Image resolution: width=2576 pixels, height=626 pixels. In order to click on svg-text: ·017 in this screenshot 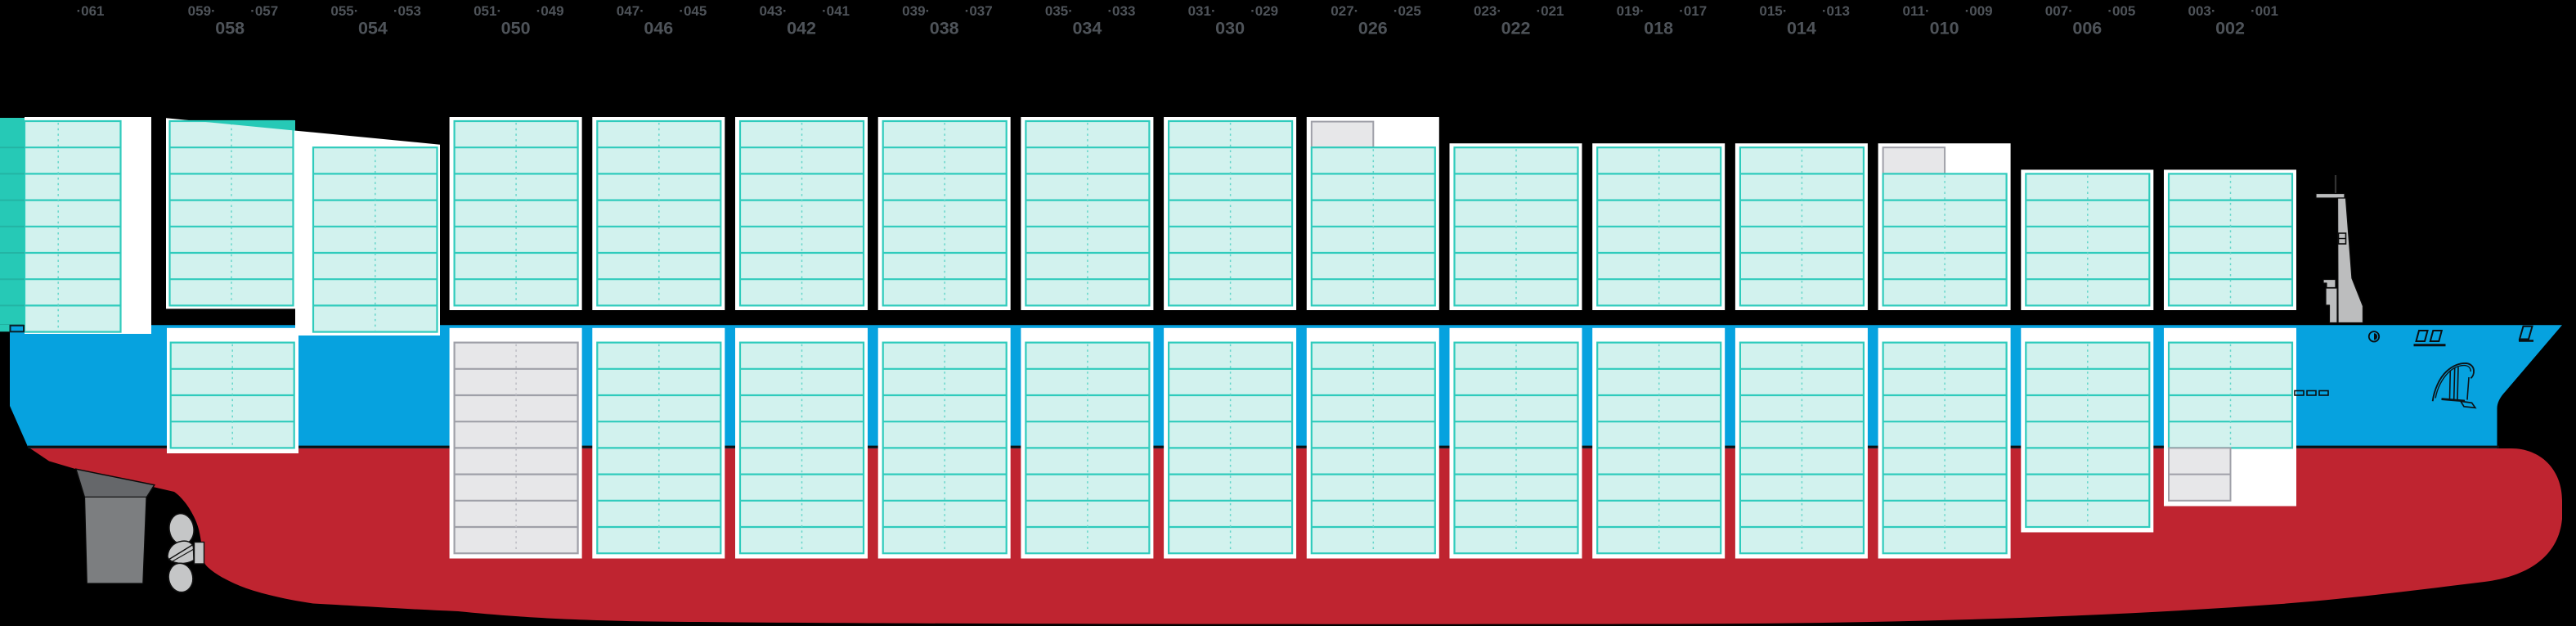, I will do `click(1693, 11)`.